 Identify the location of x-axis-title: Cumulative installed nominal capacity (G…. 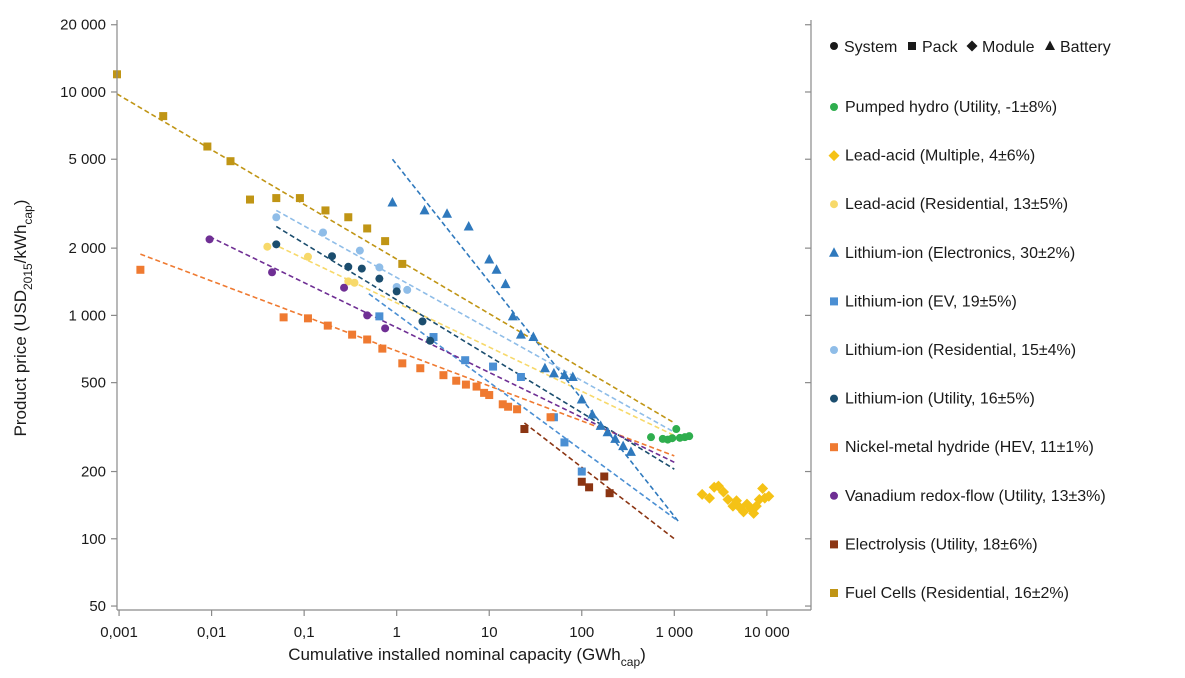
(467, 657).